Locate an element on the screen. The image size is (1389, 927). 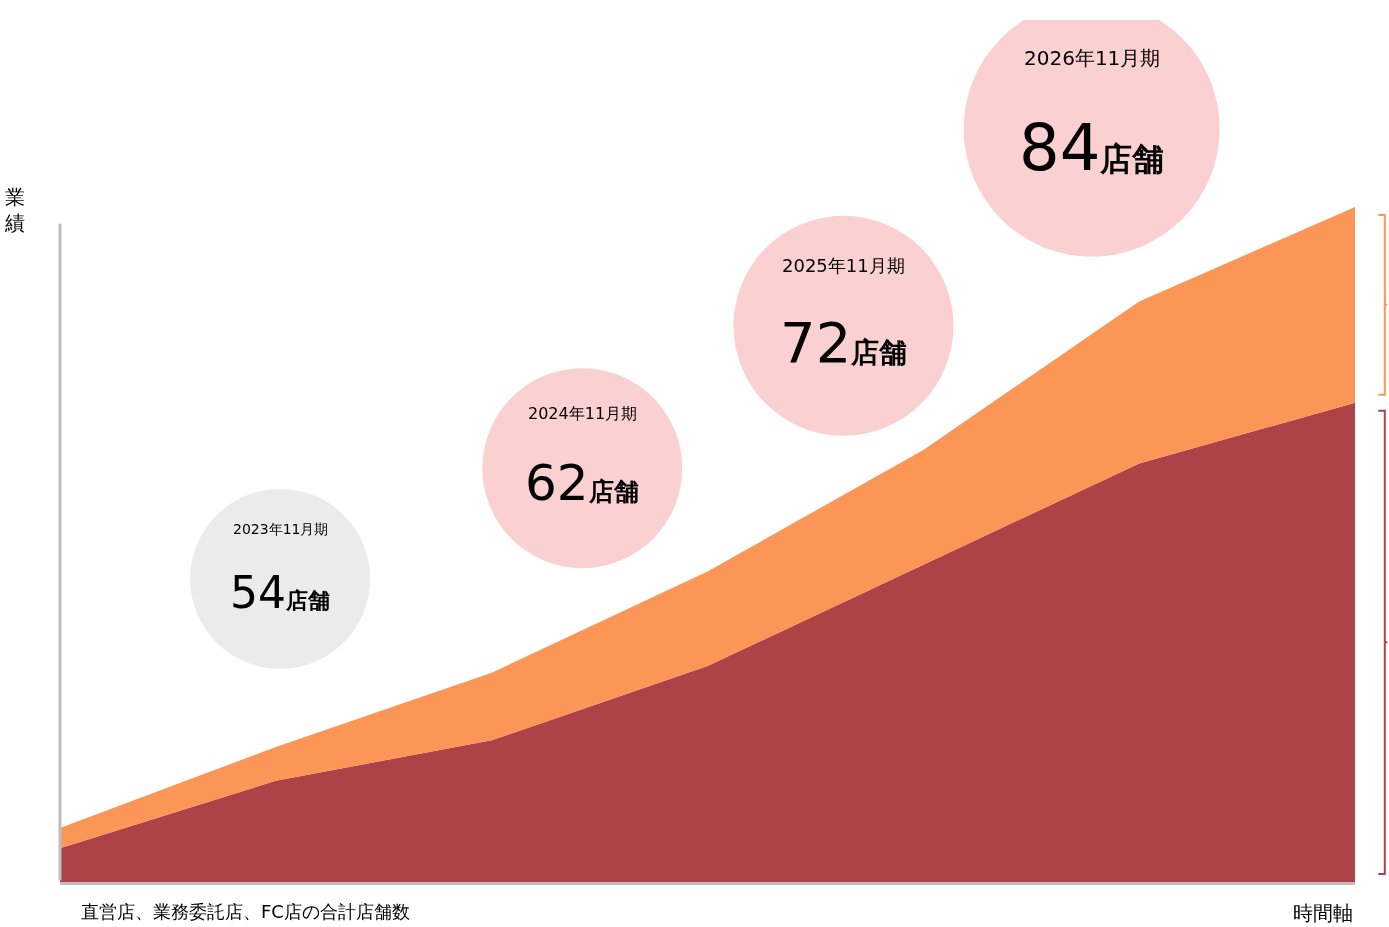
annotation: 2023年11月期 is located at coordinates (281, 529).